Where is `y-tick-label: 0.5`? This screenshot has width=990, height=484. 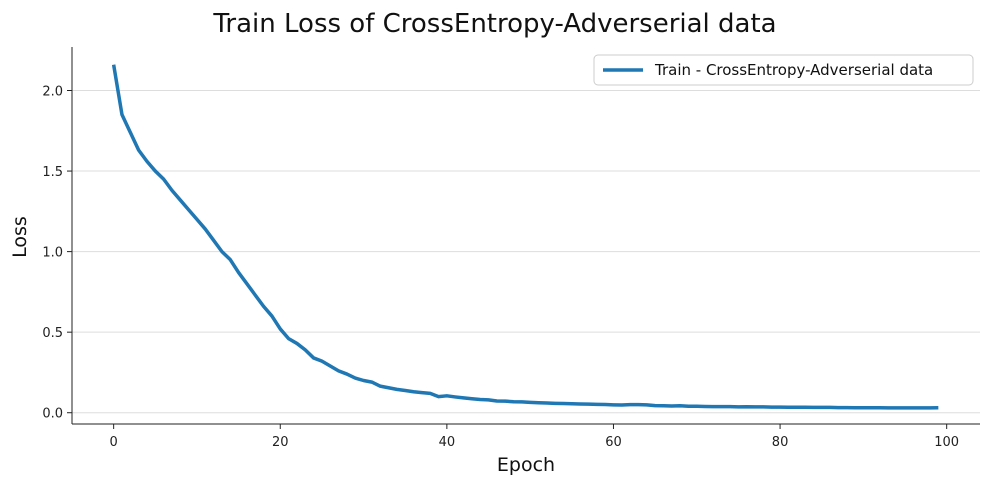
y-tick-label: 0.5 is located at coordinates (52, 333).